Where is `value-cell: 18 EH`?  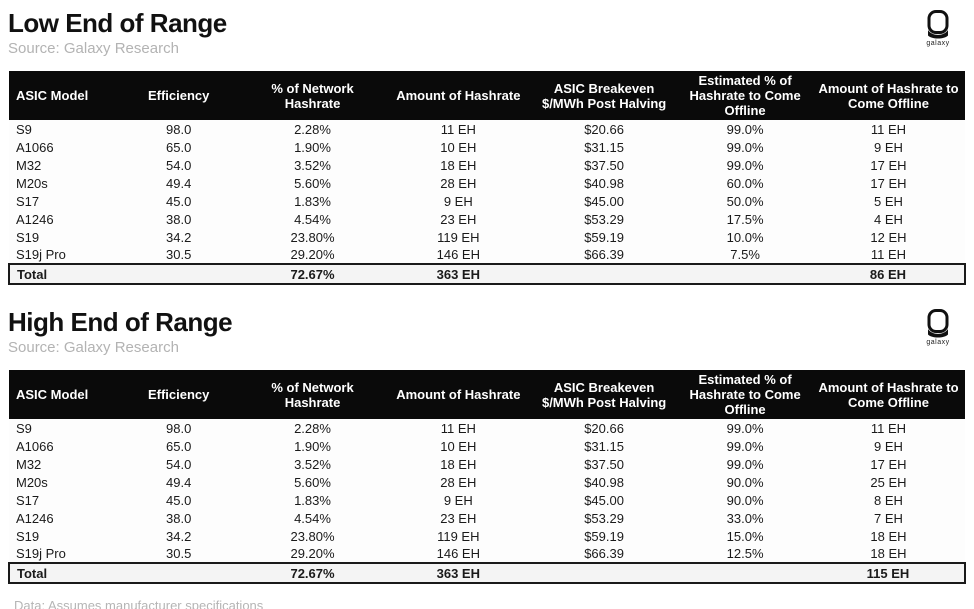
value-cell: 18 EH is located at coordinates (458, 464).